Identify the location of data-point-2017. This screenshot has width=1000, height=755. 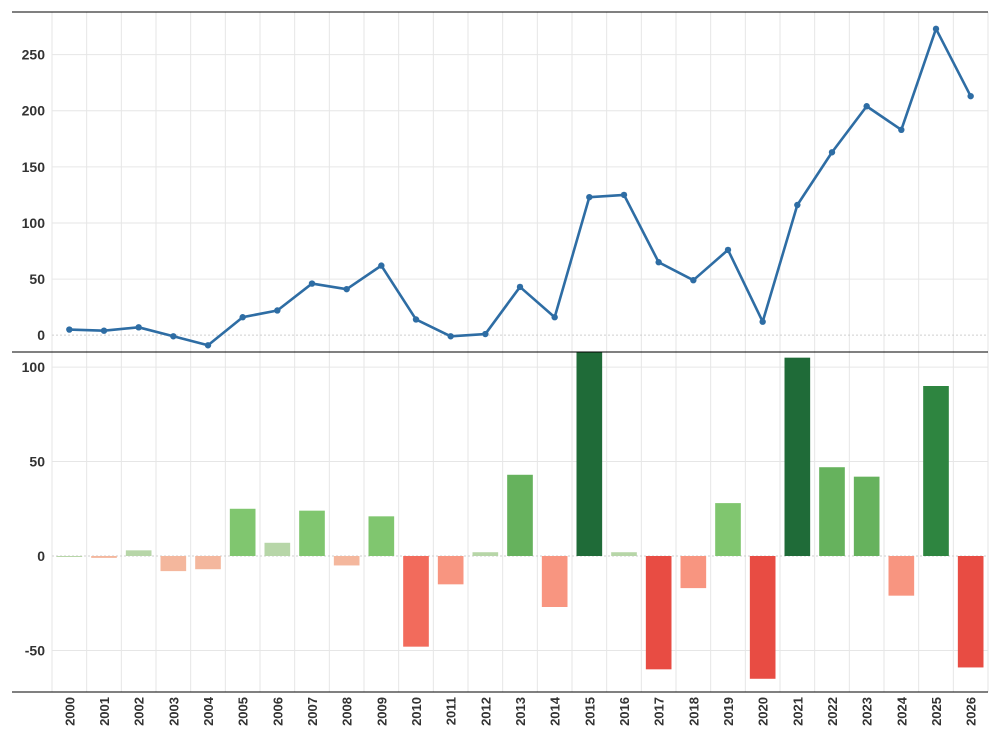
(658, 262).